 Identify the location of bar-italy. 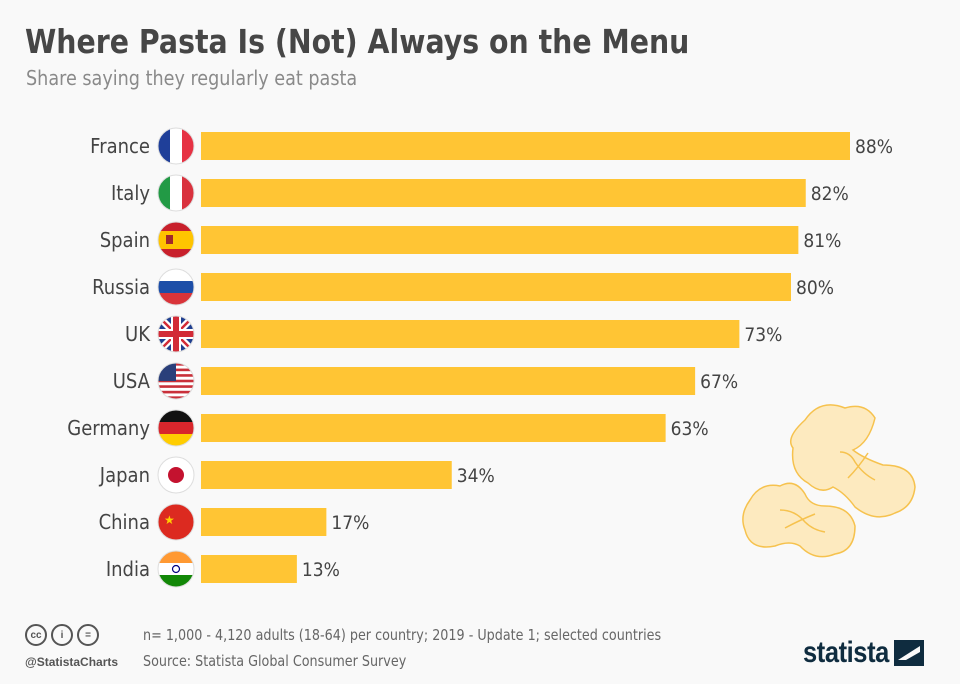
(503, 193).